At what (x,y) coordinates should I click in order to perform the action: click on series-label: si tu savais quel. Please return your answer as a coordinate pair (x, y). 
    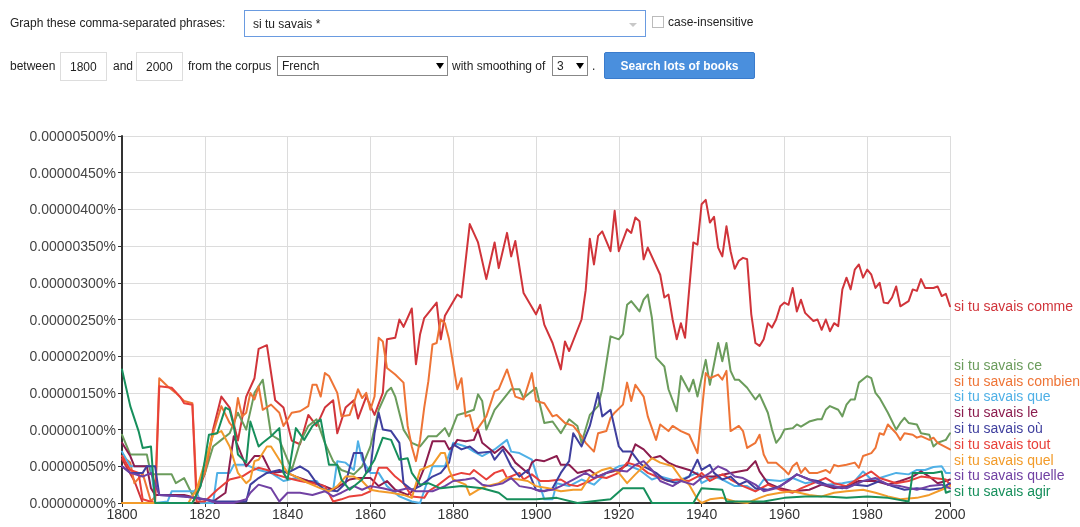
    Looking at the image, I should click on (1004, 459).